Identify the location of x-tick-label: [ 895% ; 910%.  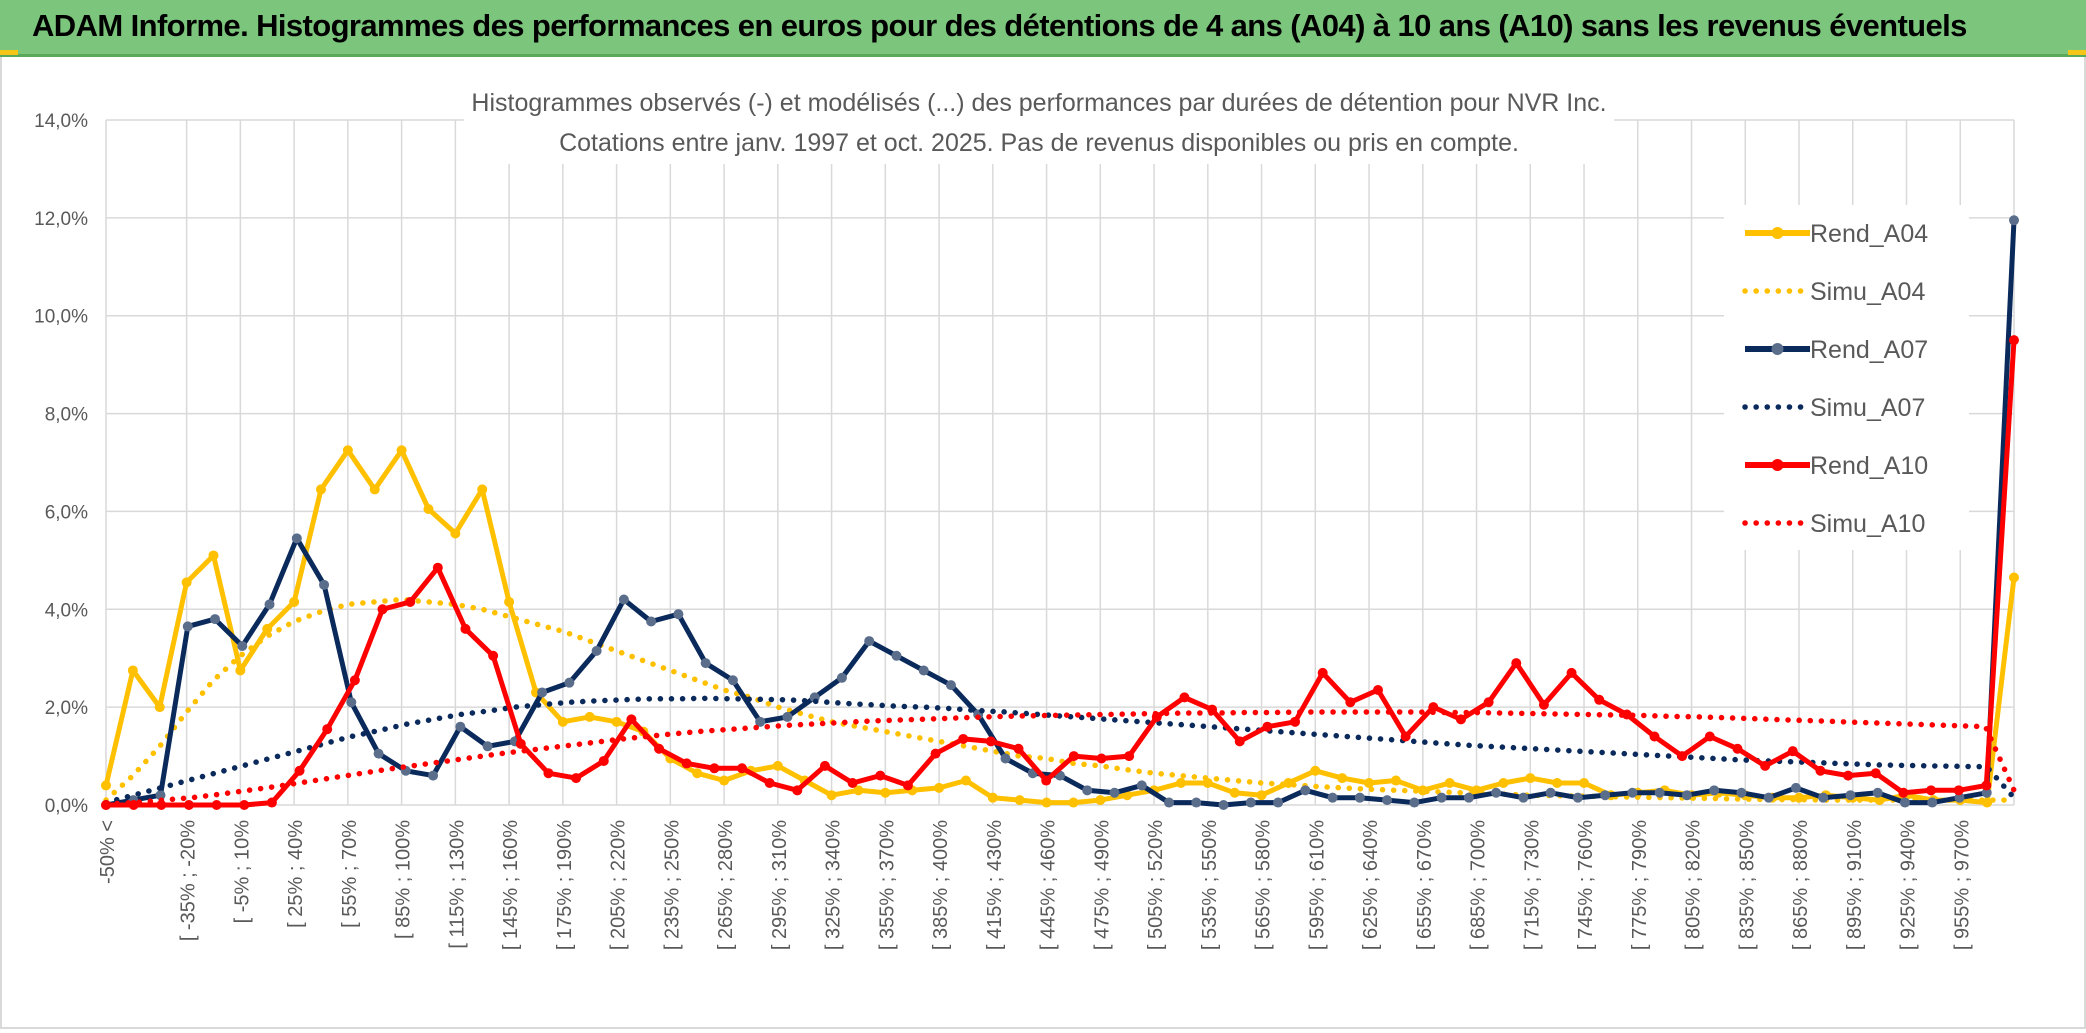
(1855, 885).